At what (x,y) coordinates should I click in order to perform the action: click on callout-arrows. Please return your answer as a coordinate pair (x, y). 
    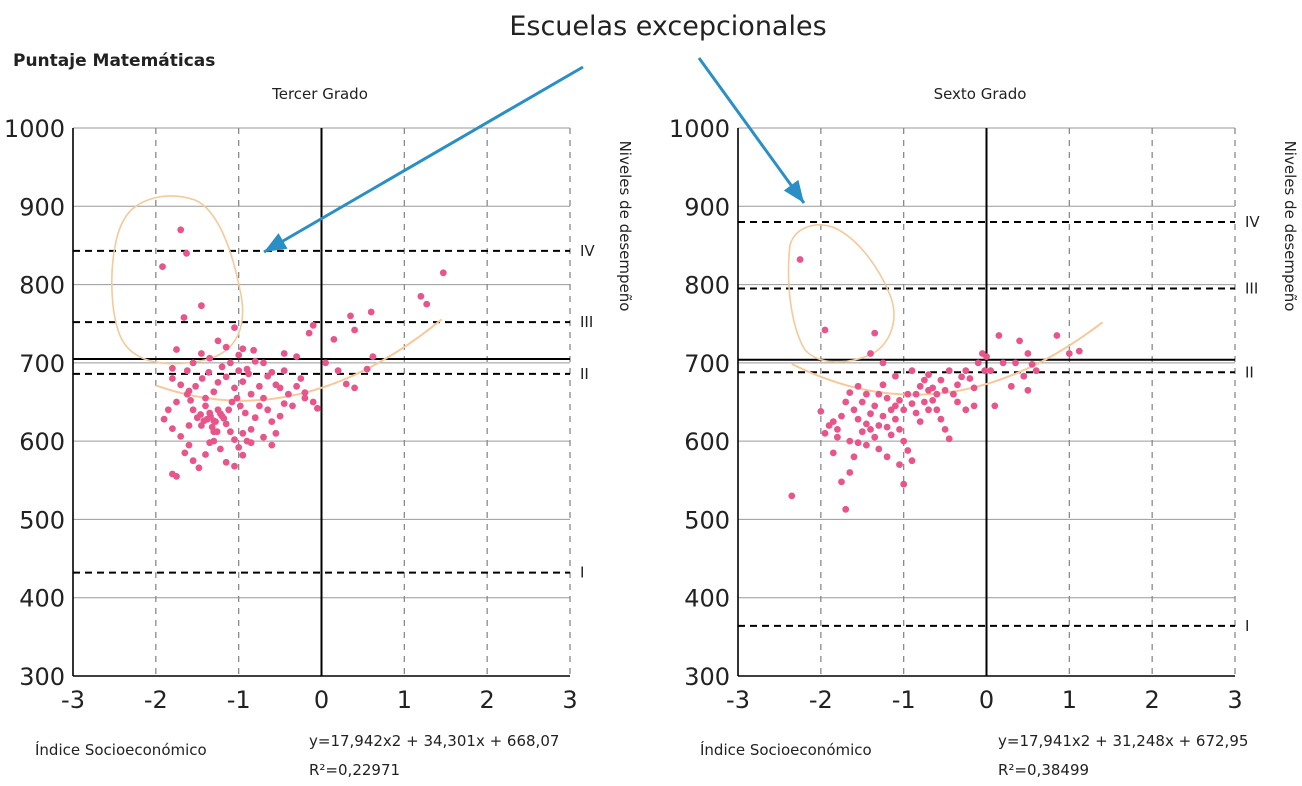
    Looking at the image, I should click on (534, 155).